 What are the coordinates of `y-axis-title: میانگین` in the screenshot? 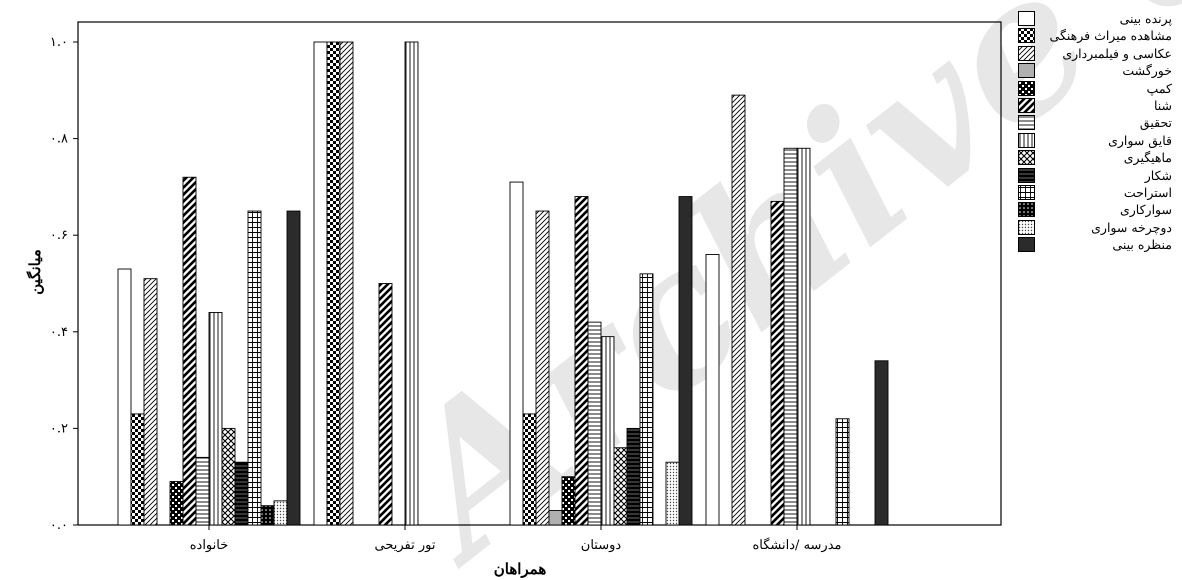 It's located at (35, 272).